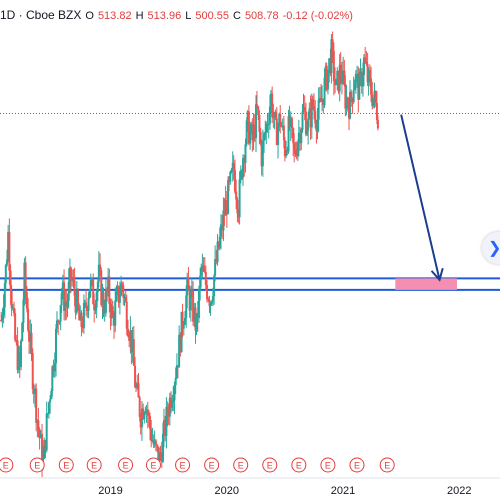  What do you see at coordinates (188, 16) in the screenshot?
I see `low-label: L` at bounding box center [188, 16].